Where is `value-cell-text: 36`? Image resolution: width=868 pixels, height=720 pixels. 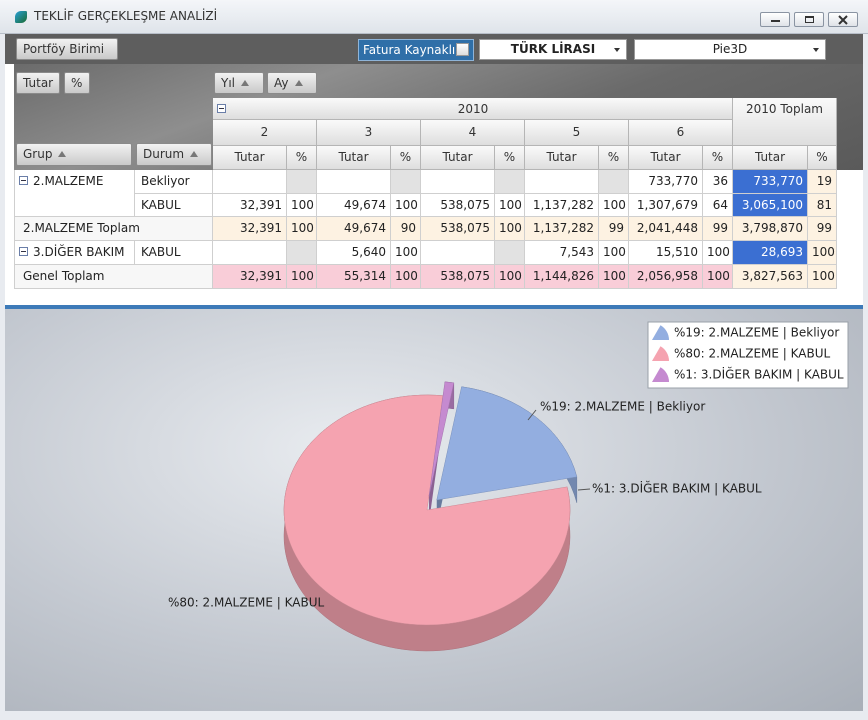 value-cell-text: 36 is located at coordinates (720, 181).